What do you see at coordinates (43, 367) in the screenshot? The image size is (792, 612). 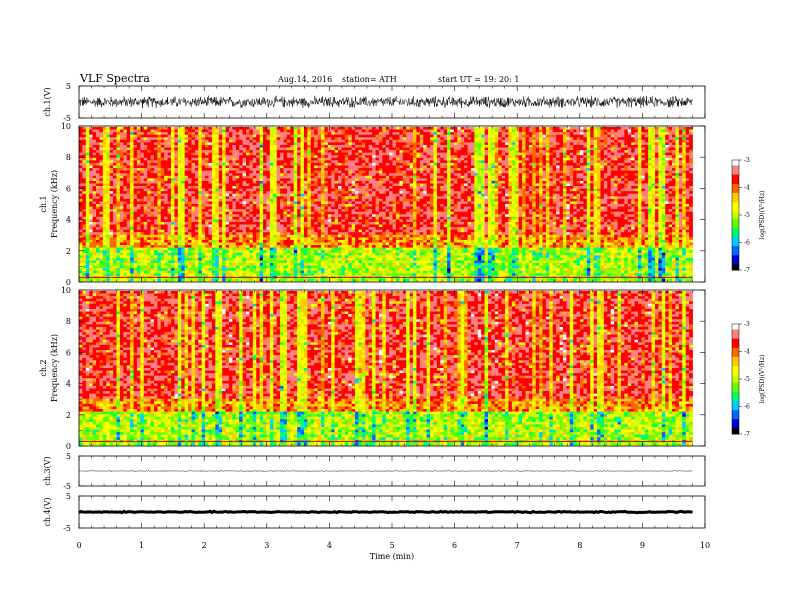 I see `y-axis-label-channel: ch.2` at bounding box center [43, 367].